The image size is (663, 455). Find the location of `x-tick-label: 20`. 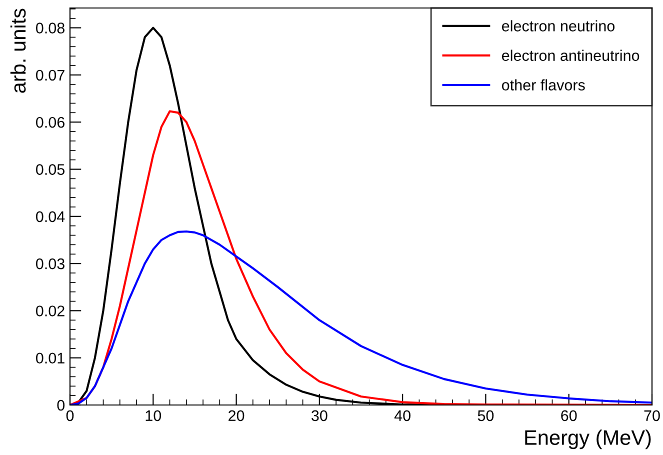

x-tick-label: 20 is located at coordinates (236, 416).